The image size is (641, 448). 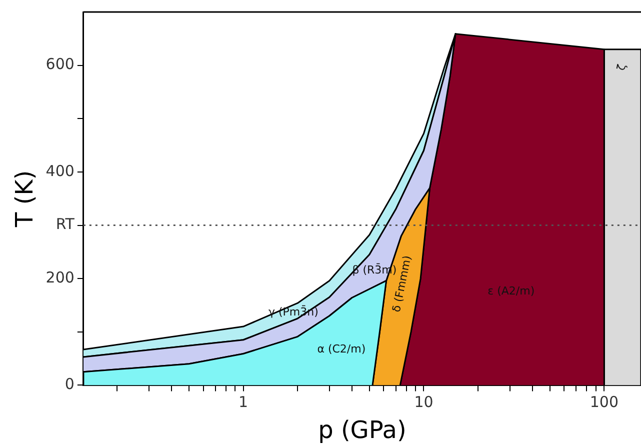 What do you see at coordinates (341, 349) in the screenshot?
I see `series-label: α (C2/m)` at bounding box center [341, 349].